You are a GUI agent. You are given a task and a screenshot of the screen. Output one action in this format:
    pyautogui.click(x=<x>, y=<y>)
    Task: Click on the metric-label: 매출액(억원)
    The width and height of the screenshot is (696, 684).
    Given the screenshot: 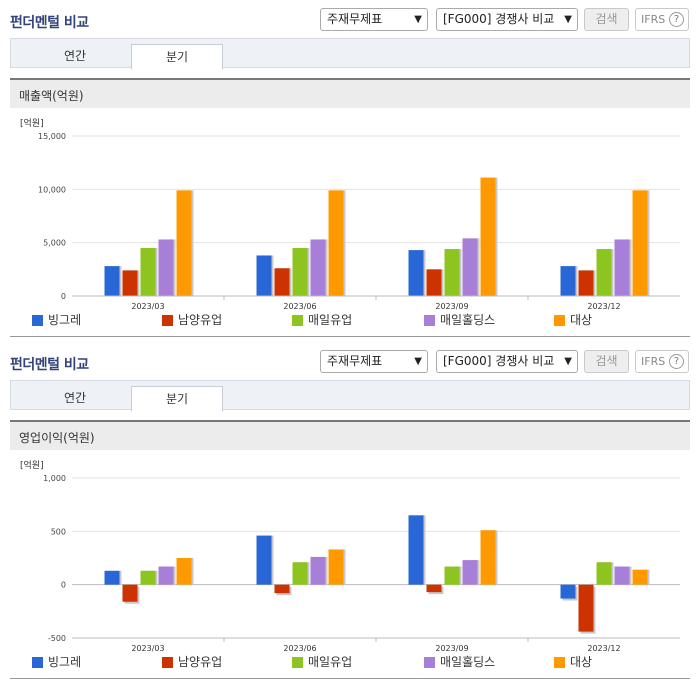 What is the action you would take?
    pyautogui.click(x=51, y=96)
    